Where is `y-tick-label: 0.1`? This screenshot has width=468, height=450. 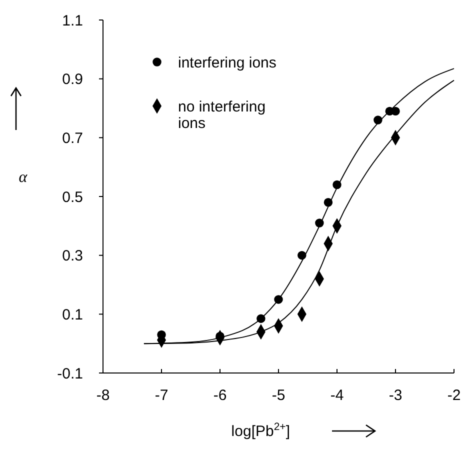
y-tick-label: 0.1 is located at coordinates (72, 315).